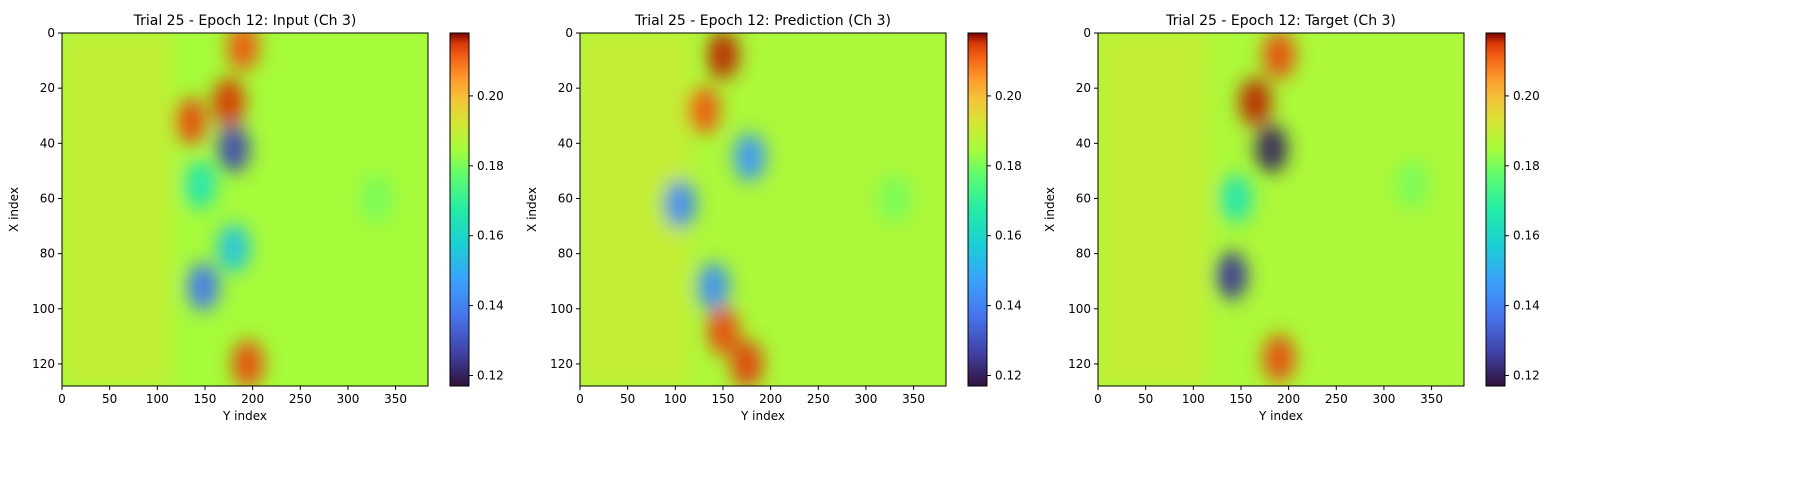  What do you see at coordinates (1280, 21) in the screenshot?
I see `panel-title: Trial 25 - Epoch 12: Target (Ch 3)` at bounding box center [1280, 21].